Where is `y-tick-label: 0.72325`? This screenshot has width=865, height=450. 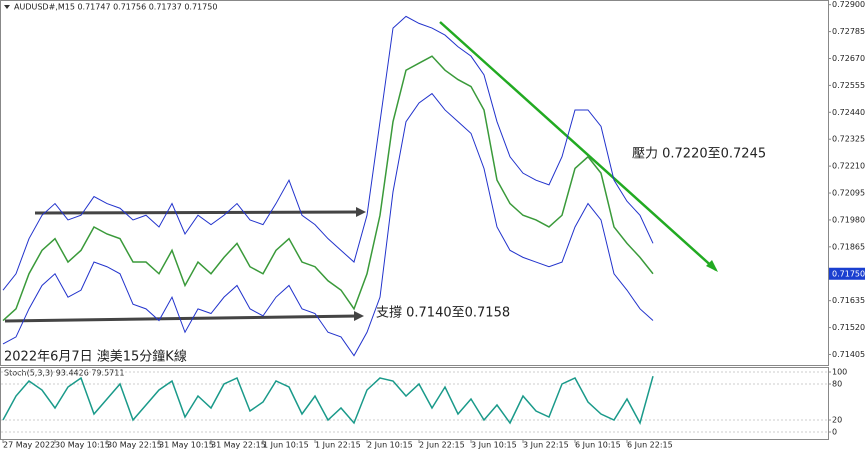 y-tick-label: 0.72325 is located at coordinates (848, 139).